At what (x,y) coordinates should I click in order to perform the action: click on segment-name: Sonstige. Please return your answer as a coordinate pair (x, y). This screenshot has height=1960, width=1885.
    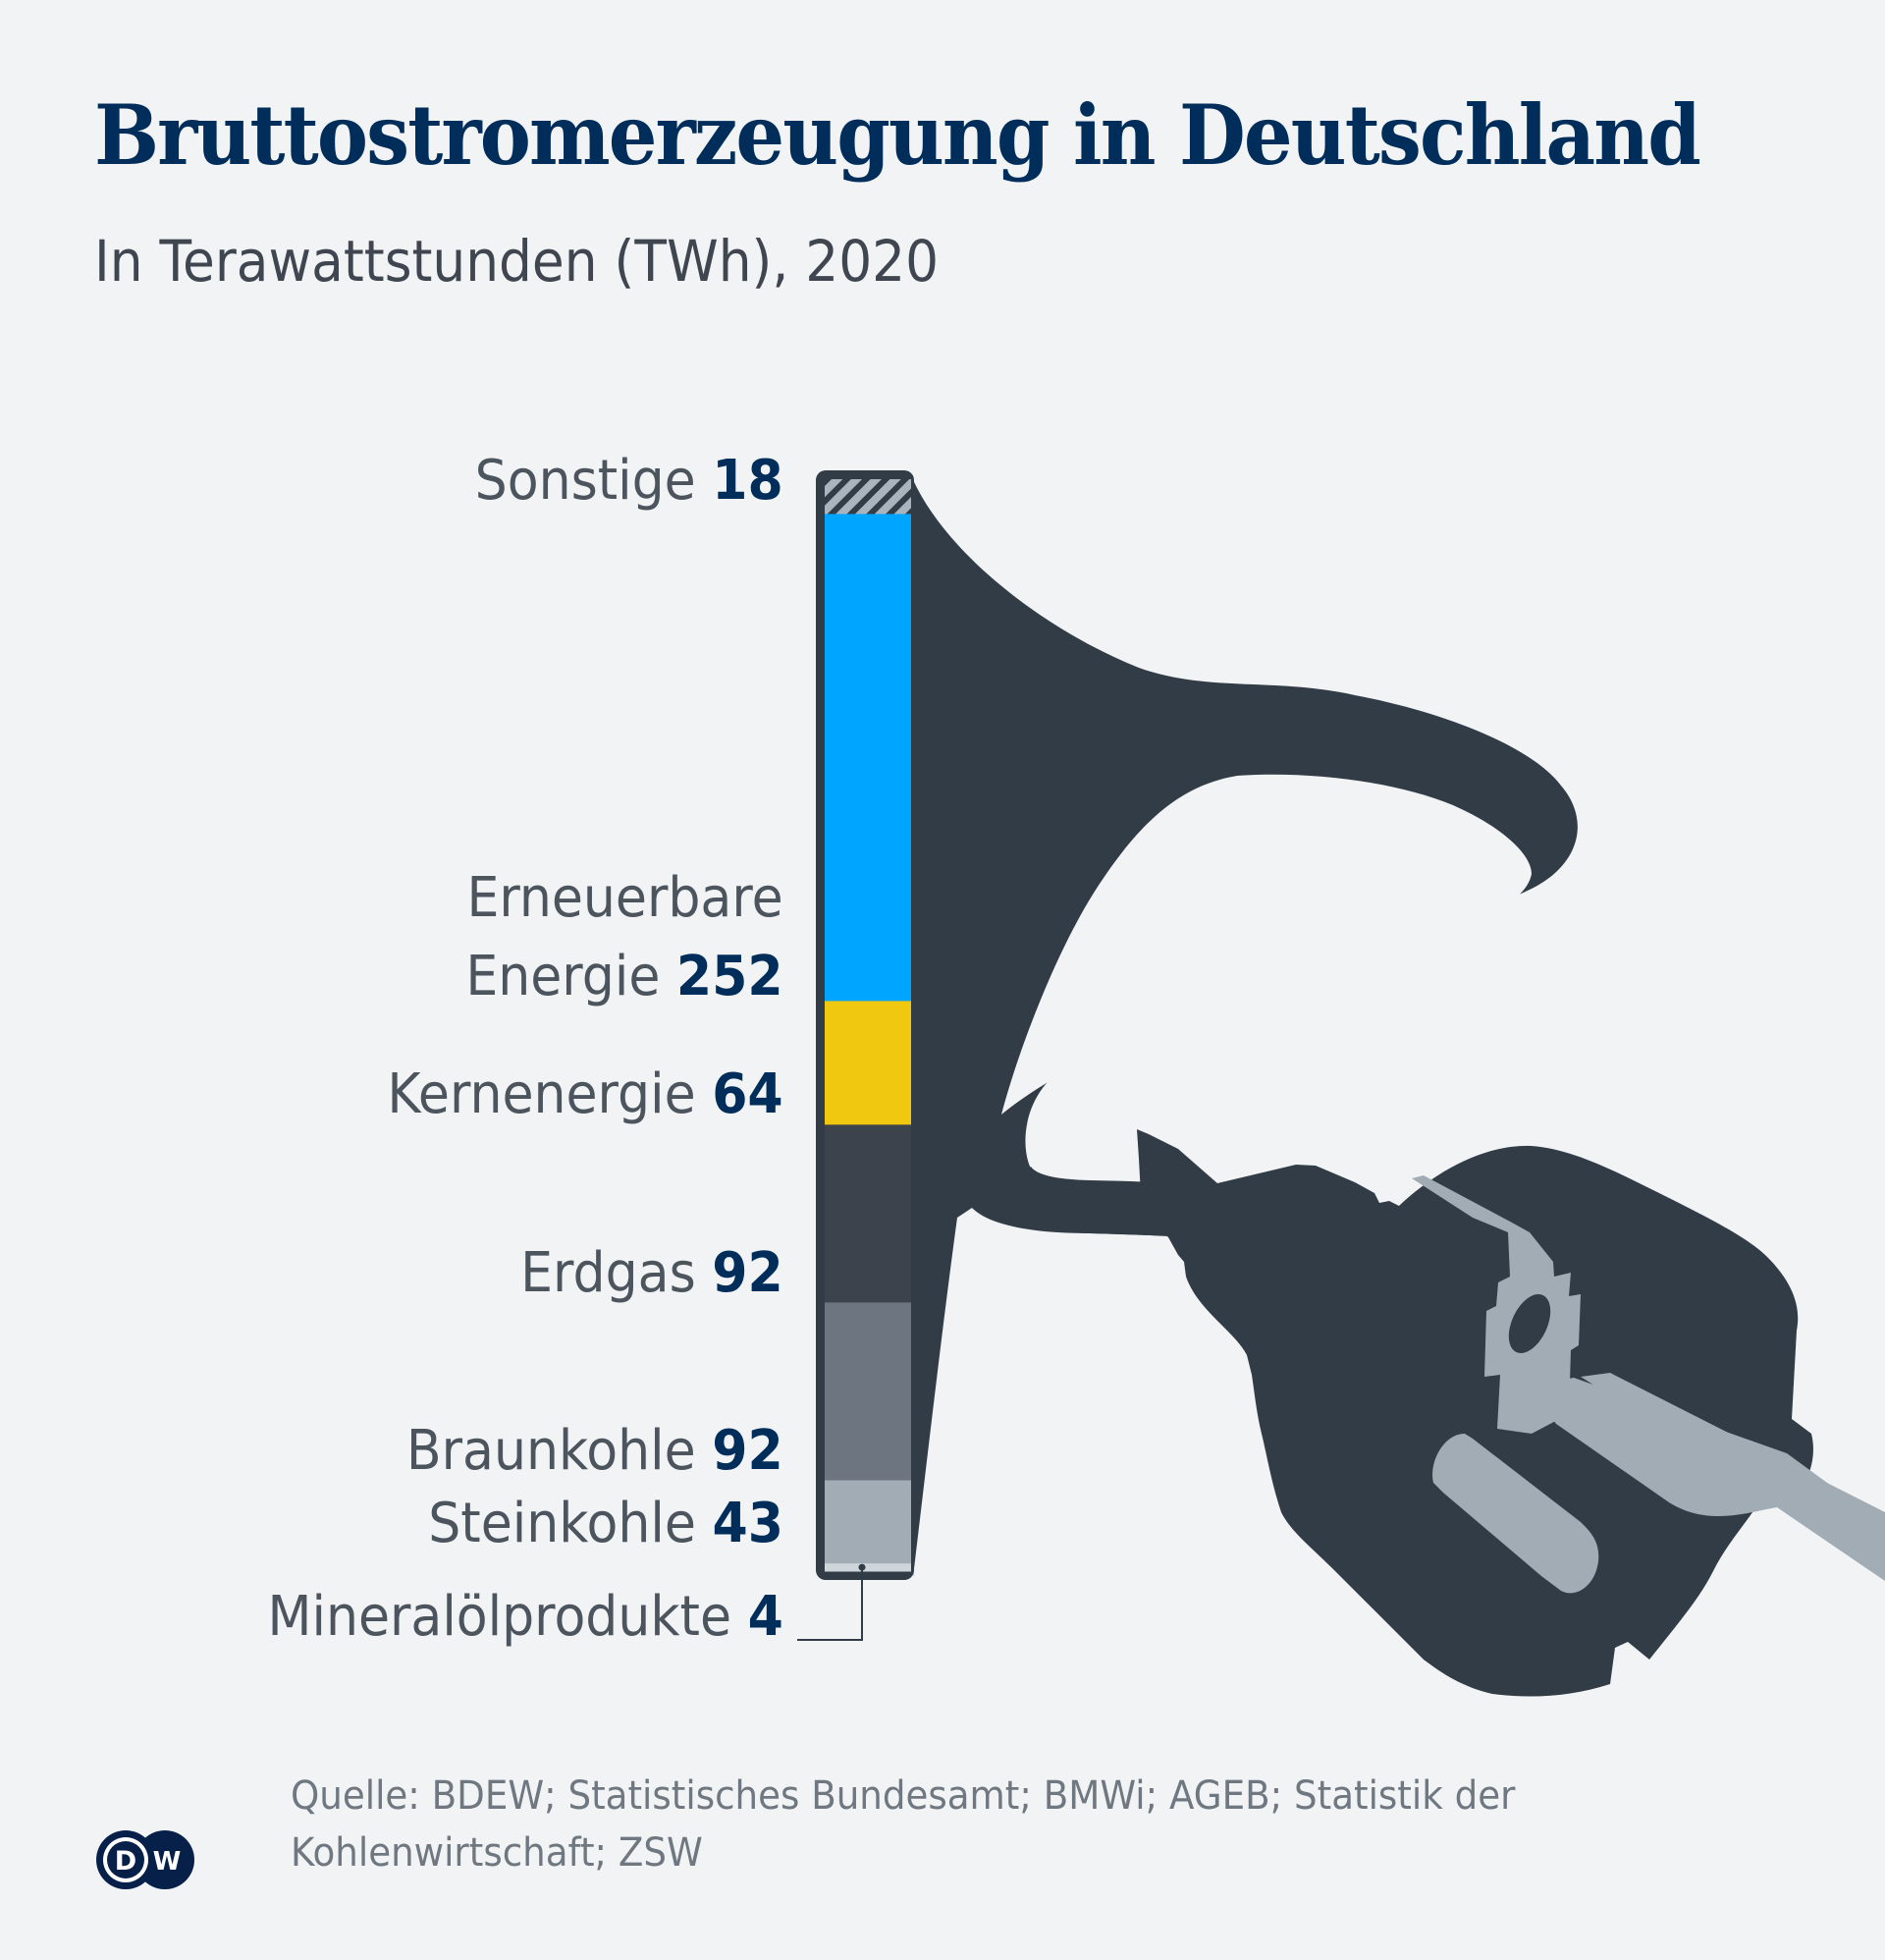
    Looking at the image, I should click on (585, 481).